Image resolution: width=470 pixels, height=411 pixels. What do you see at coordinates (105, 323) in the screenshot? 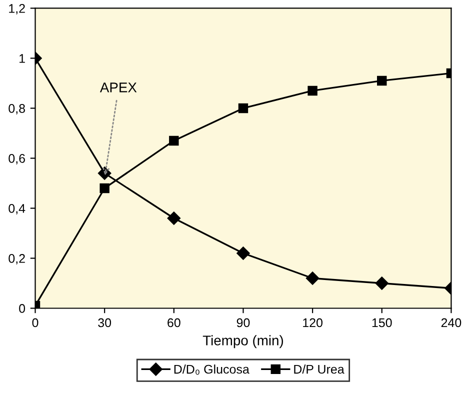
I see `x-tick-label: 30` at bounding box center [105, 323].